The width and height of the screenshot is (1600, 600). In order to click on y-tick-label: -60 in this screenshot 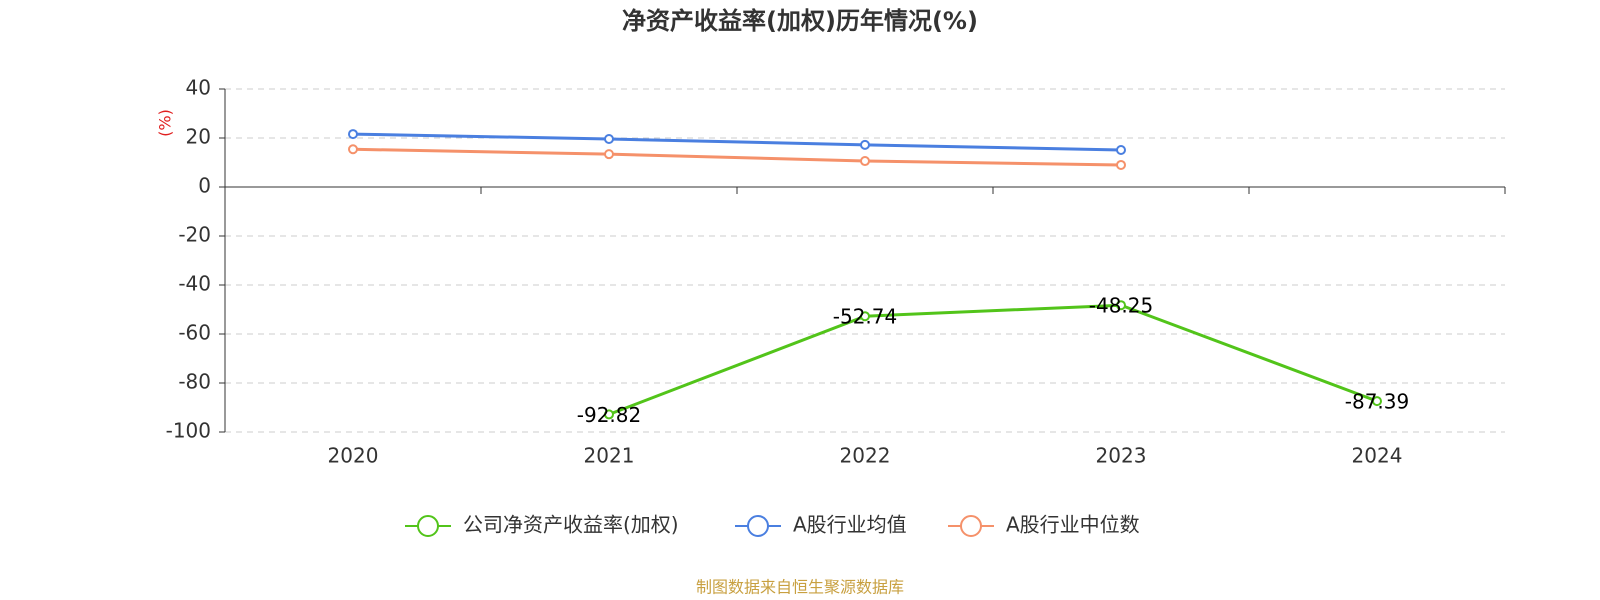, I will do `click(194, 333)`.